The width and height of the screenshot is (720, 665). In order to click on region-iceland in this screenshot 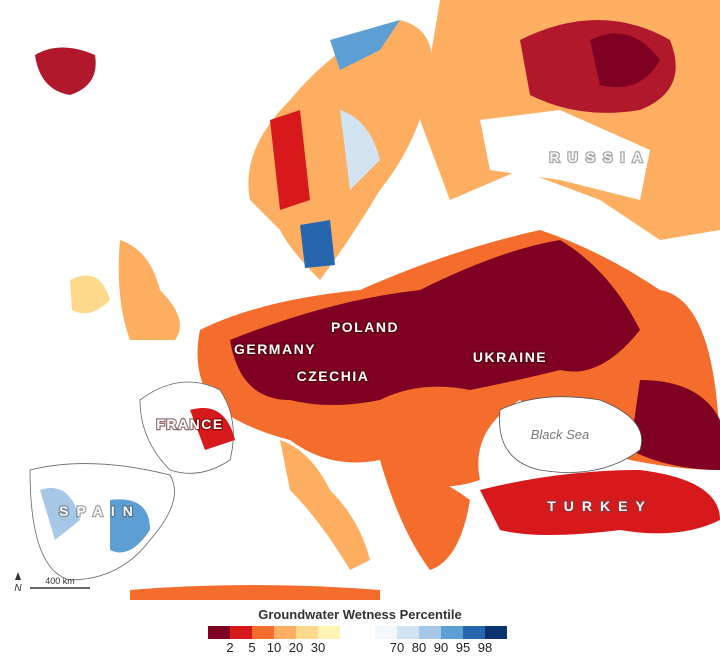, I will do `click(65, 71)`.